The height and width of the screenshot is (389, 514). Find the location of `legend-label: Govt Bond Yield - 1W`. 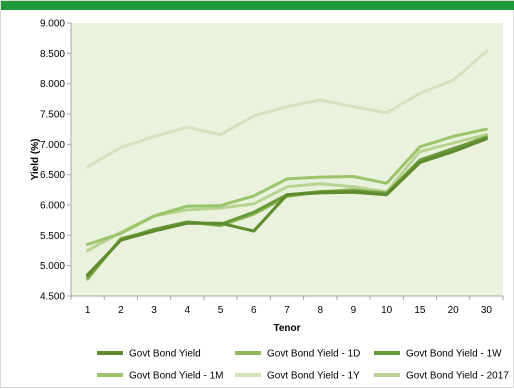

legend-label: Govt Bond Yield - 1W is located at coordinates (454, 354).